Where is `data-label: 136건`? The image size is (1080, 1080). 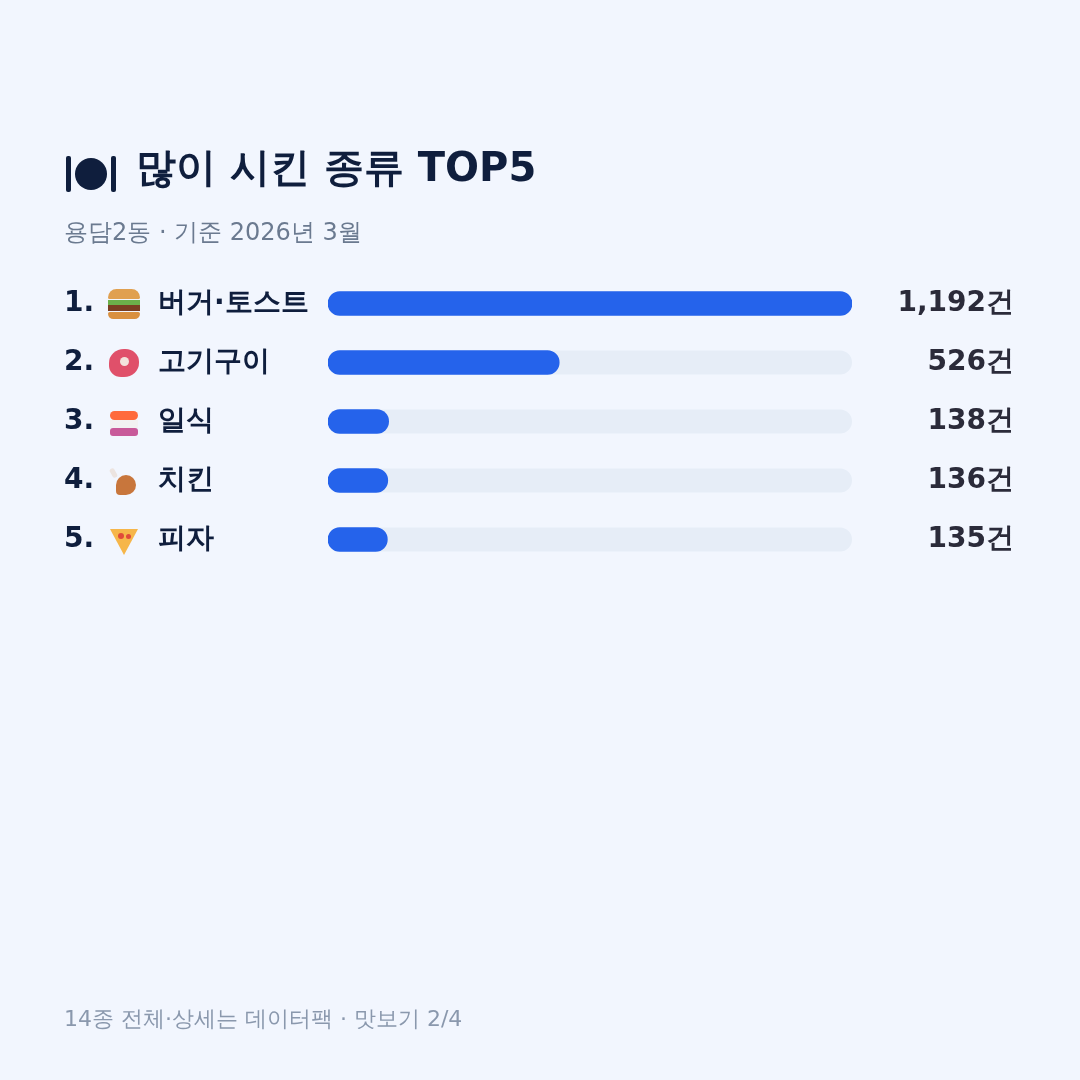 data-label: 136건 is located at coordinates (970, 478).